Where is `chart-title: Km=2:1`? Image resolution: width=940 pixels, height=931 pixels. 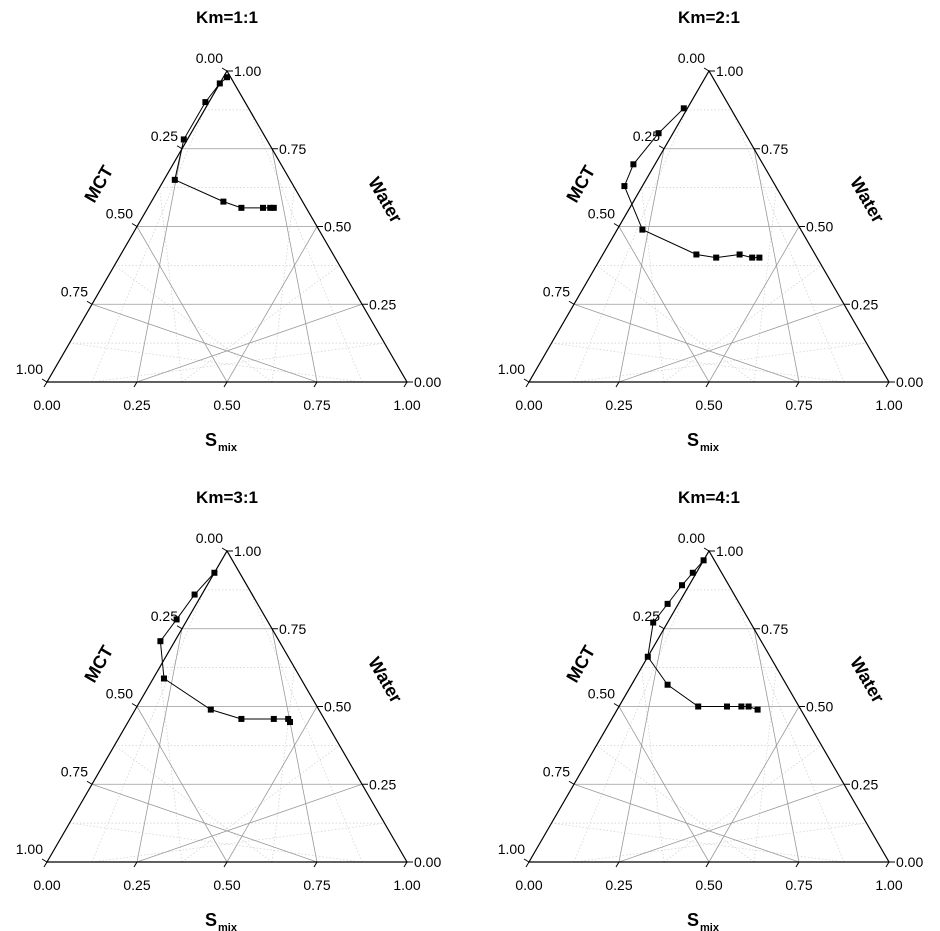 chart-title: Km=2:1 is located at coordinates (709, 17).